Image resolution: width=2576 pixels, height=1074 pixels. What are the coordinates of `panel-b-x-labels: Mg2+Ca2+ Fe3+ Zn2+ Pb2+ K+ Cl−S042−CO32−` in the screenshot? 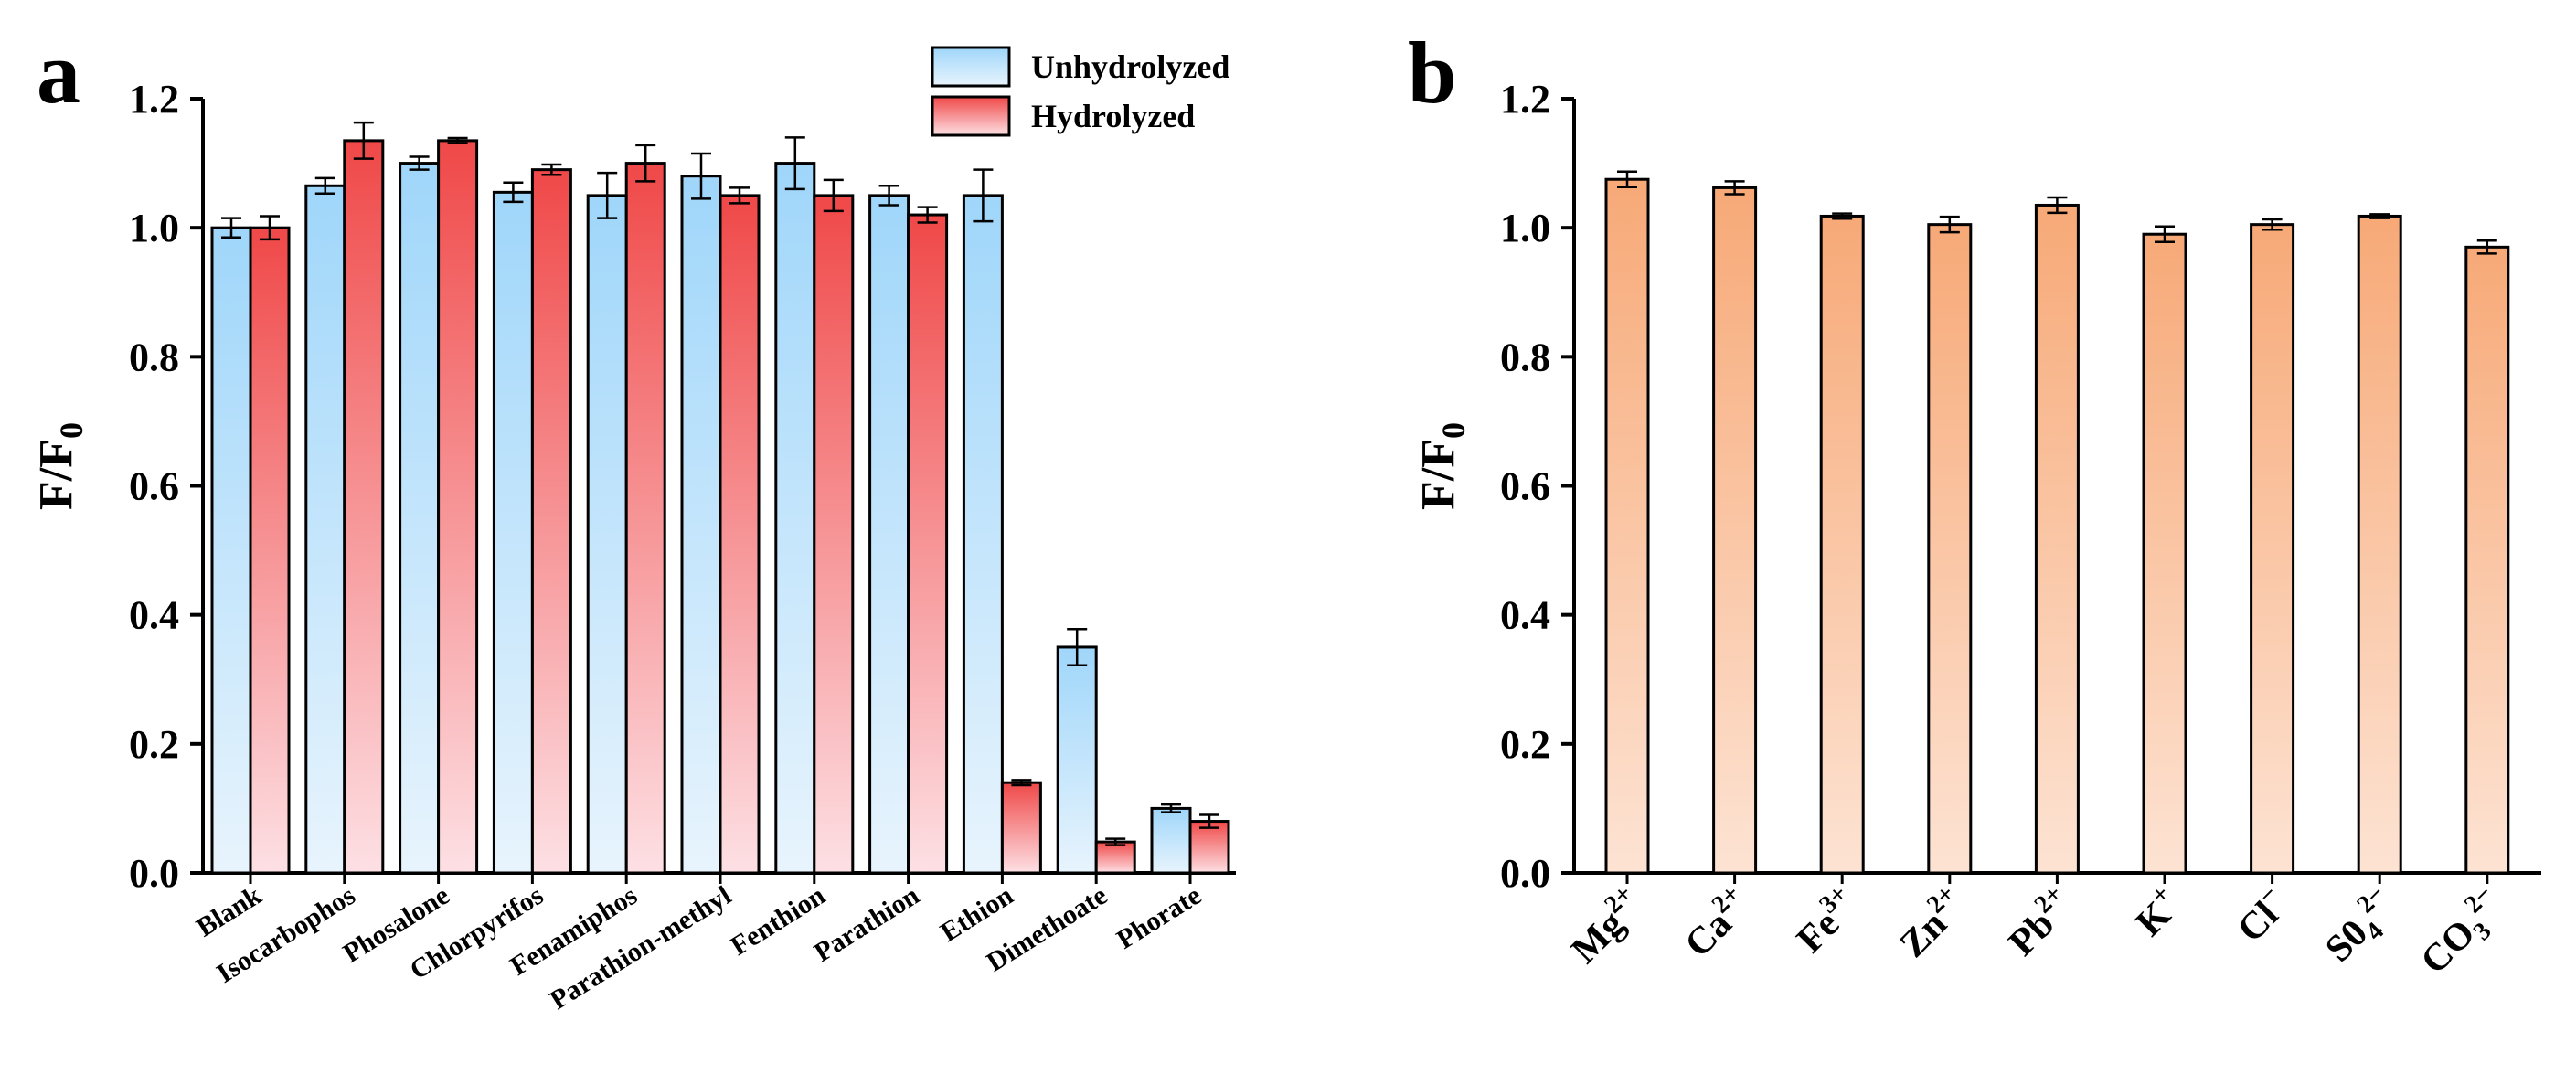 It's located at (2037, 930).